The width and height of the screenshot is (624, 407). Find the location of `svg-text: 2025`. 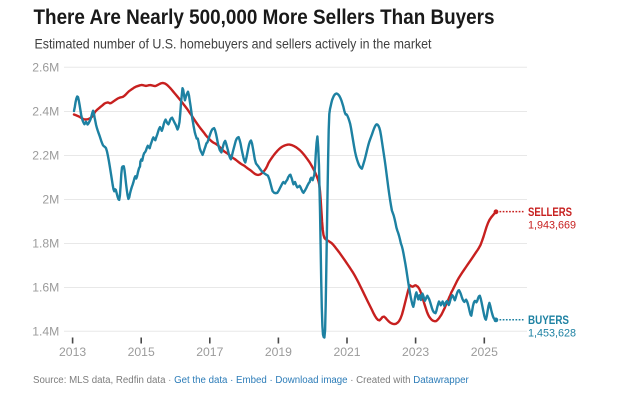

svg-text: 2025 is located at coordinates (484, 352).